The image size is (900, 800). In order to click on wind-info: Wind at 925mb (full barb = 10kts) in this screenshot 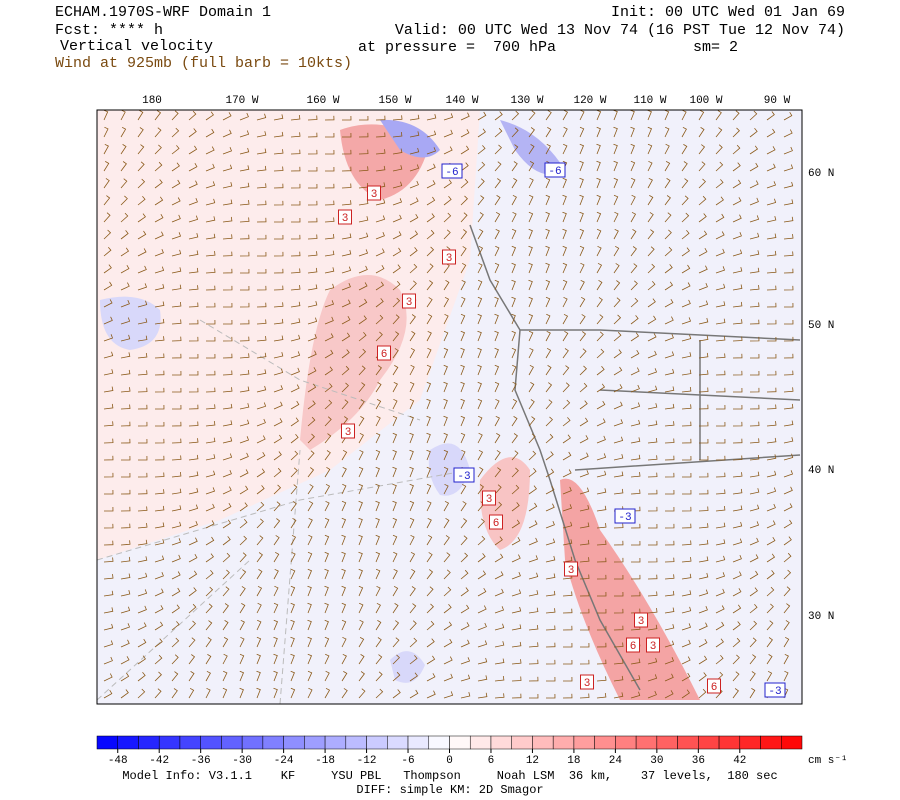, I will do `click(203, 63)`.